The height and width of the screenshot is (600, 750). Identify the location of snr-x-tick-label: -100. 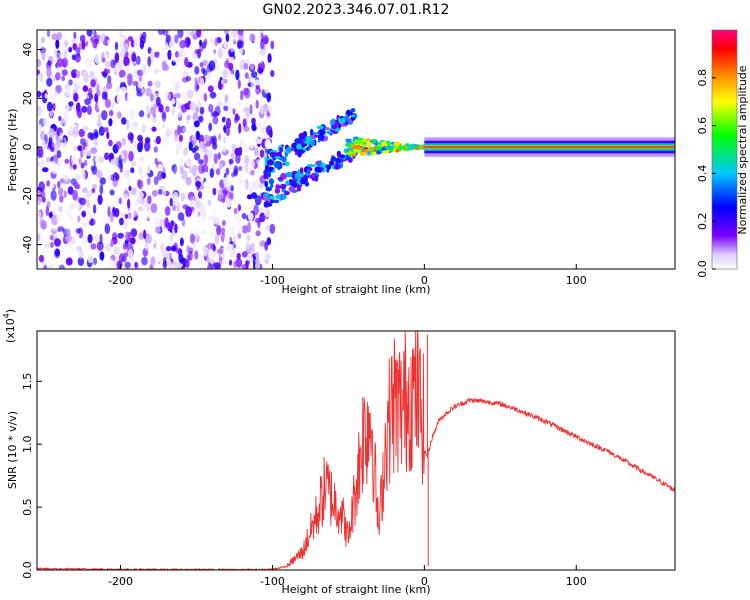
(272, 581).